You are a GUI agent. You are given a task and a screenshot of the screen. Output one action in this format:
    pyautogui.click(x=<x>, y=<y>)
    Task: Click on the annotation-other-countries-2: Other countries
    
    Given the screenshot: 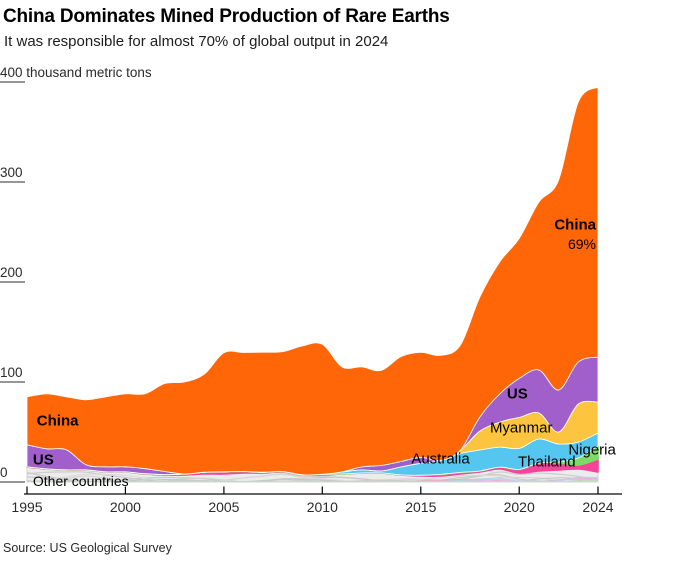 What is the action you would take?
    pyautogui.click(x=81, y=481)
    